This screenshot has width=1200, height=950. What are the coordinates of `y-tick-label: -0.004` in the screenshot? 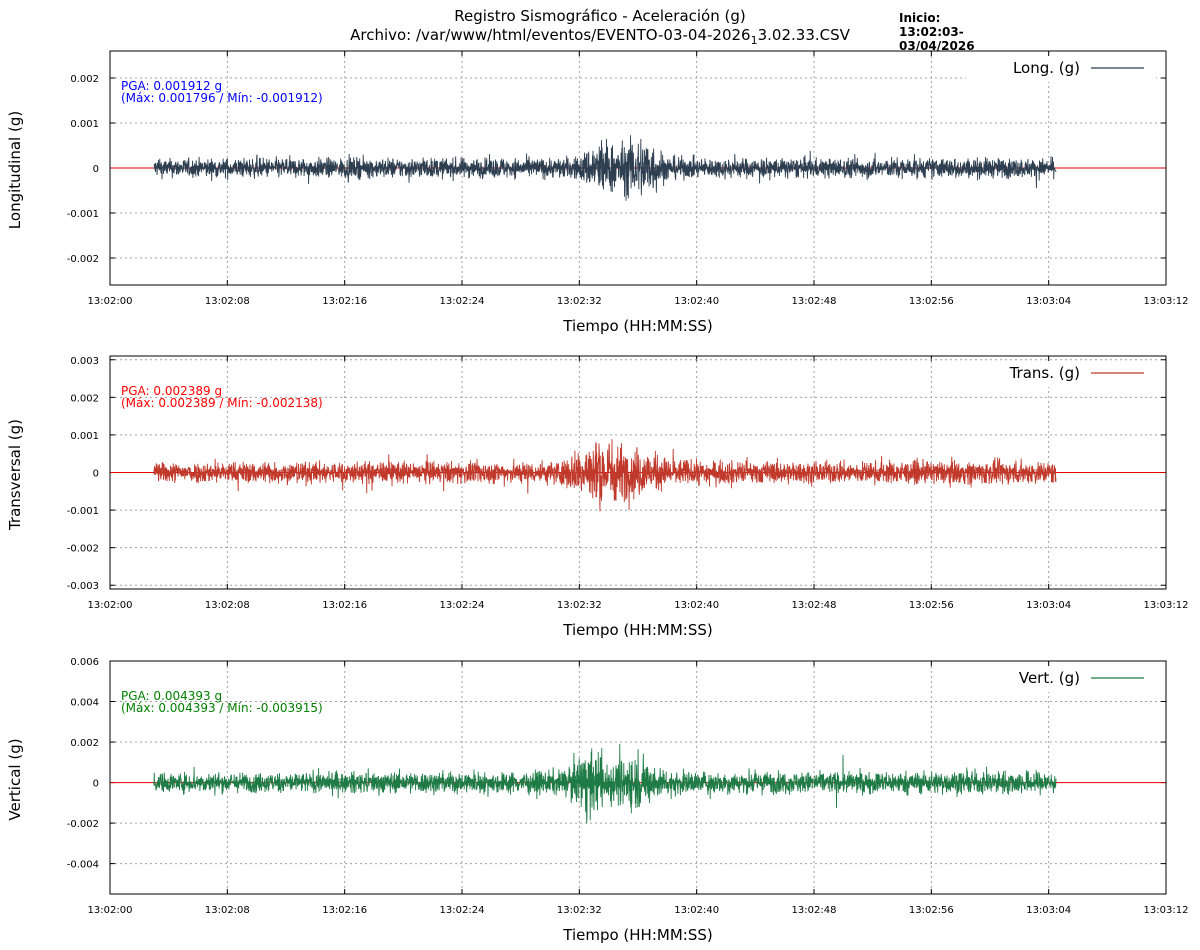 It's located at (83, 865).